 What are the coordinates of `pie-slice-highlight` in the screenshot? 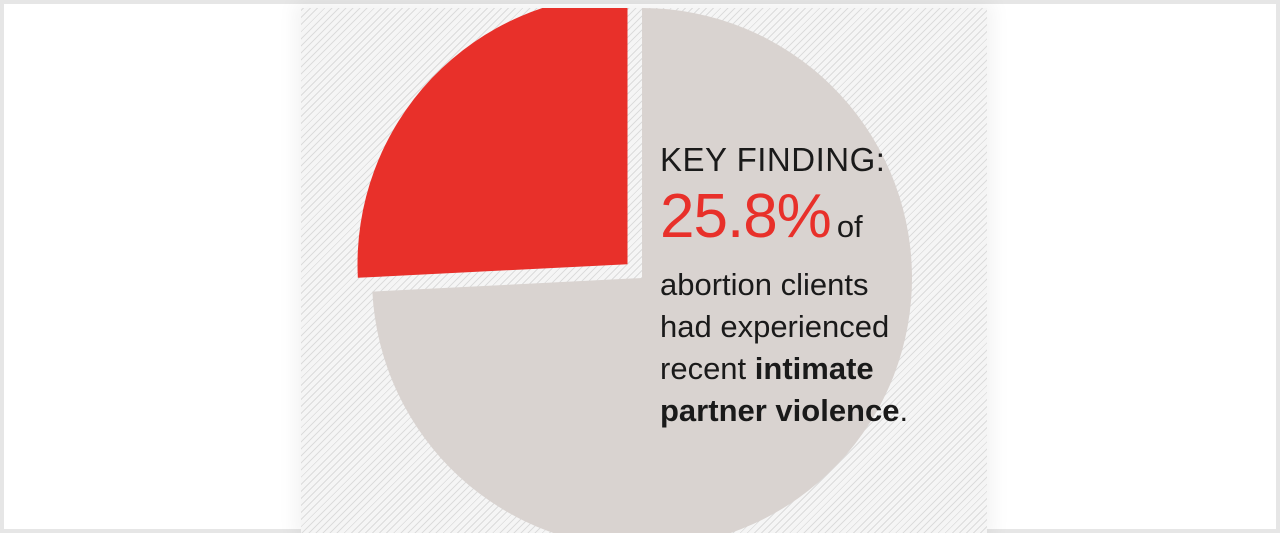 It's located at (492, 143).